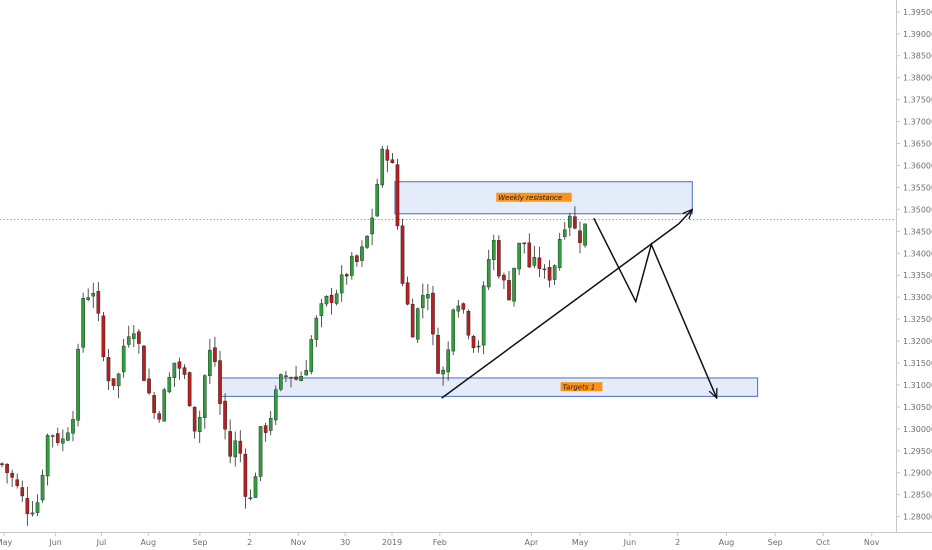 This screenshot has height=550, width=932. Describe the element at coordinates (917, 187) in the screenshot. I see `y-tick-label: 1.35500` at that location.